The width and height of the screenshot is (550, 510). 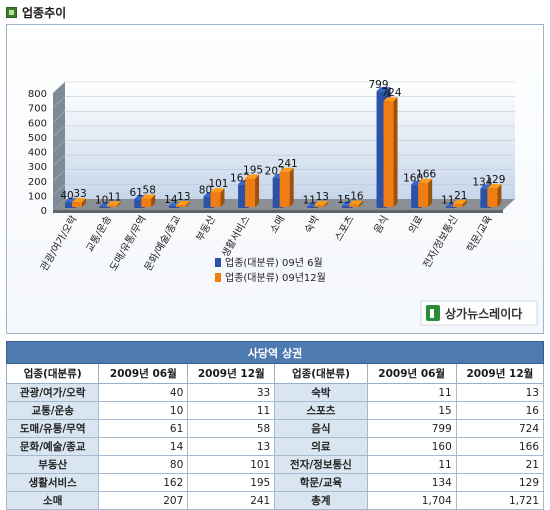 I want to click on y-tick-label: 300, so click(x=37, y=167).